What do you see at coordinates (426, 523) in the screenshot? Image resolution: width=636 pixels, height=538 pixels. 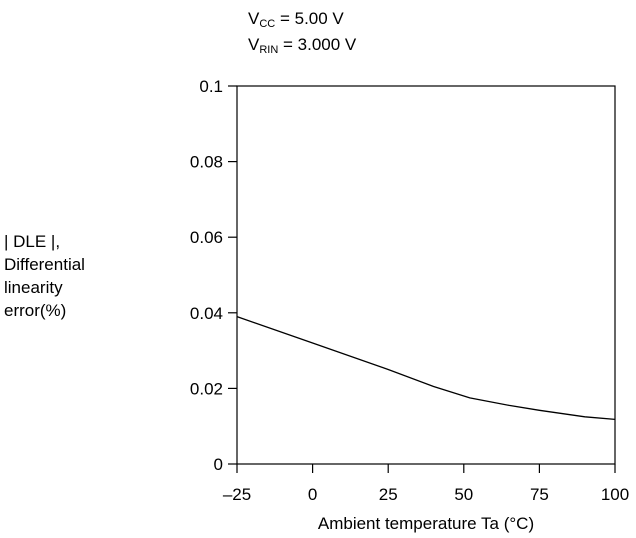 I see `x-axis-label: Ambient temperature Ta (°C)` at bounding box center [426, 523].